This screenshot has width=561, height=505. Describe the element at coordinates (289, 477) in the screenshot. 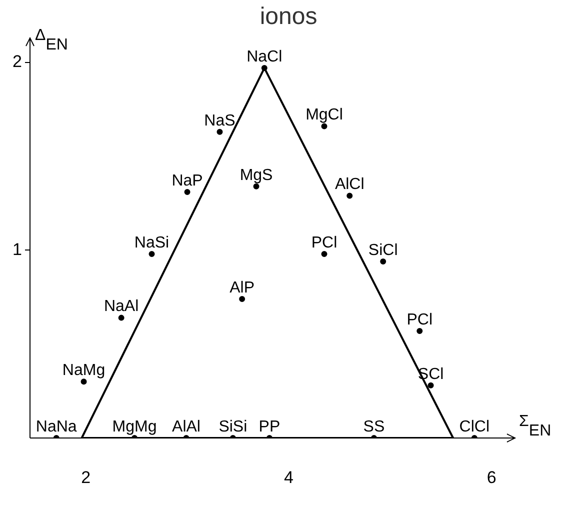

I see `x-tick-label: 4` at that location.